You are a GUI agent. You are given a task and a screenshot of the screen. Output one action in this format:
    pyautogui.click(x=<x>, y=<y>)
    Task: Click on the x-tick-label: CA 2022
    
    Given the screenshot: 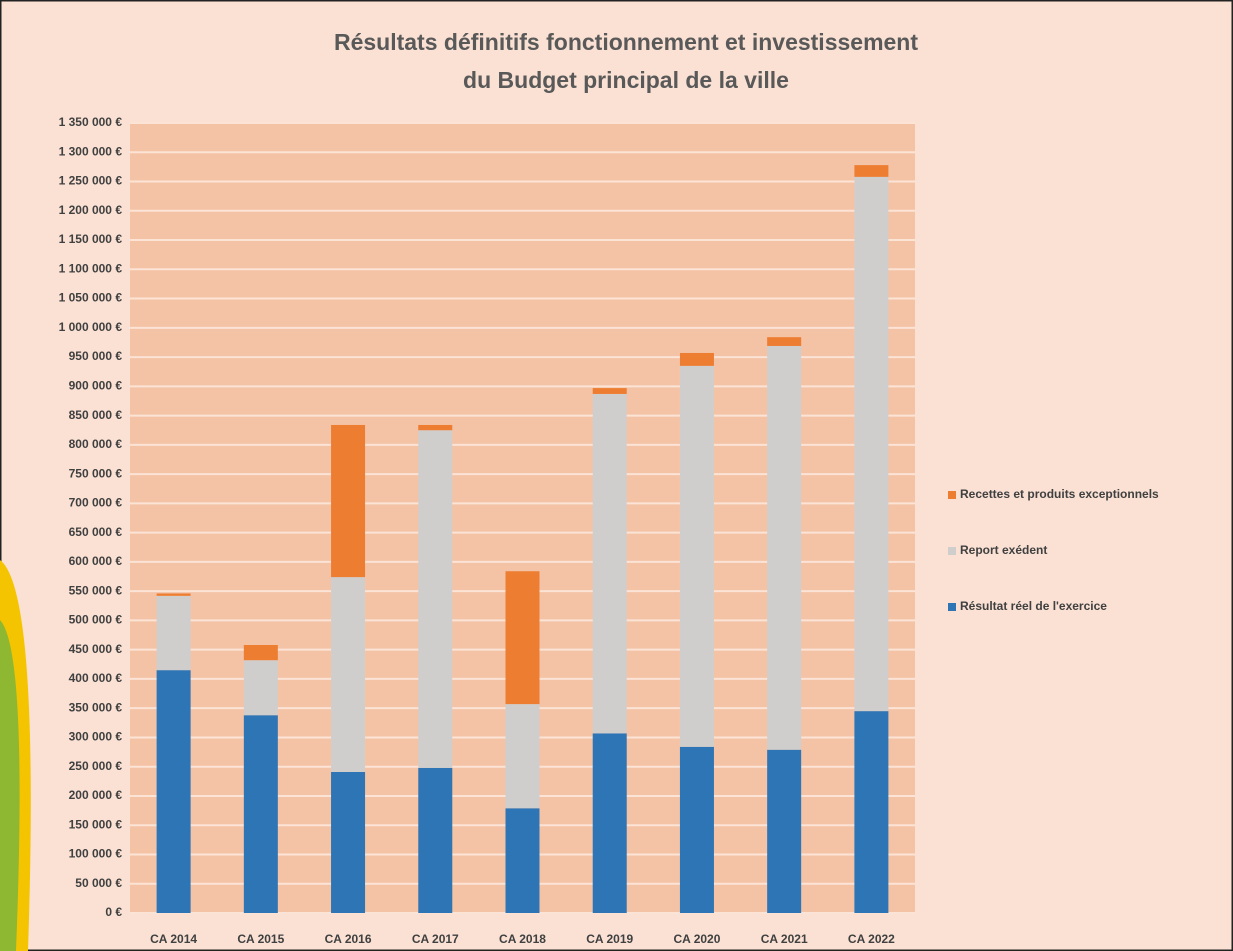 What is the action you would take?
    pyautogui.click(x=871, y=939)
    